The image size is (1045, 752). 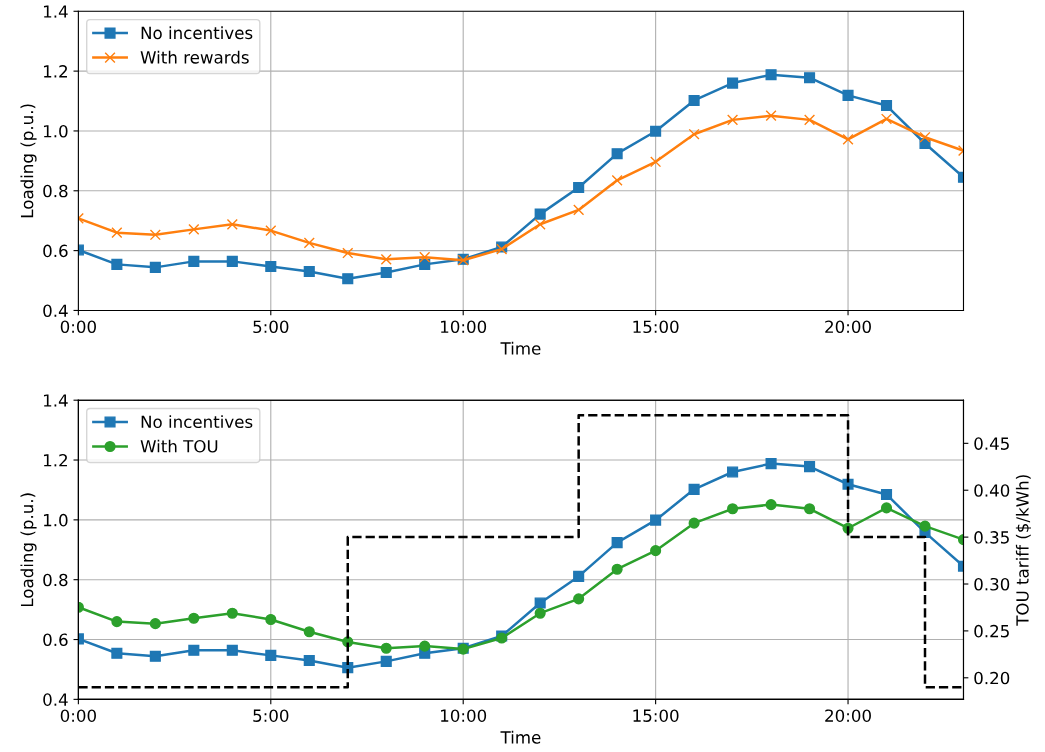 I want to click on legend-label: With rewards, so click(x=194, y=57).